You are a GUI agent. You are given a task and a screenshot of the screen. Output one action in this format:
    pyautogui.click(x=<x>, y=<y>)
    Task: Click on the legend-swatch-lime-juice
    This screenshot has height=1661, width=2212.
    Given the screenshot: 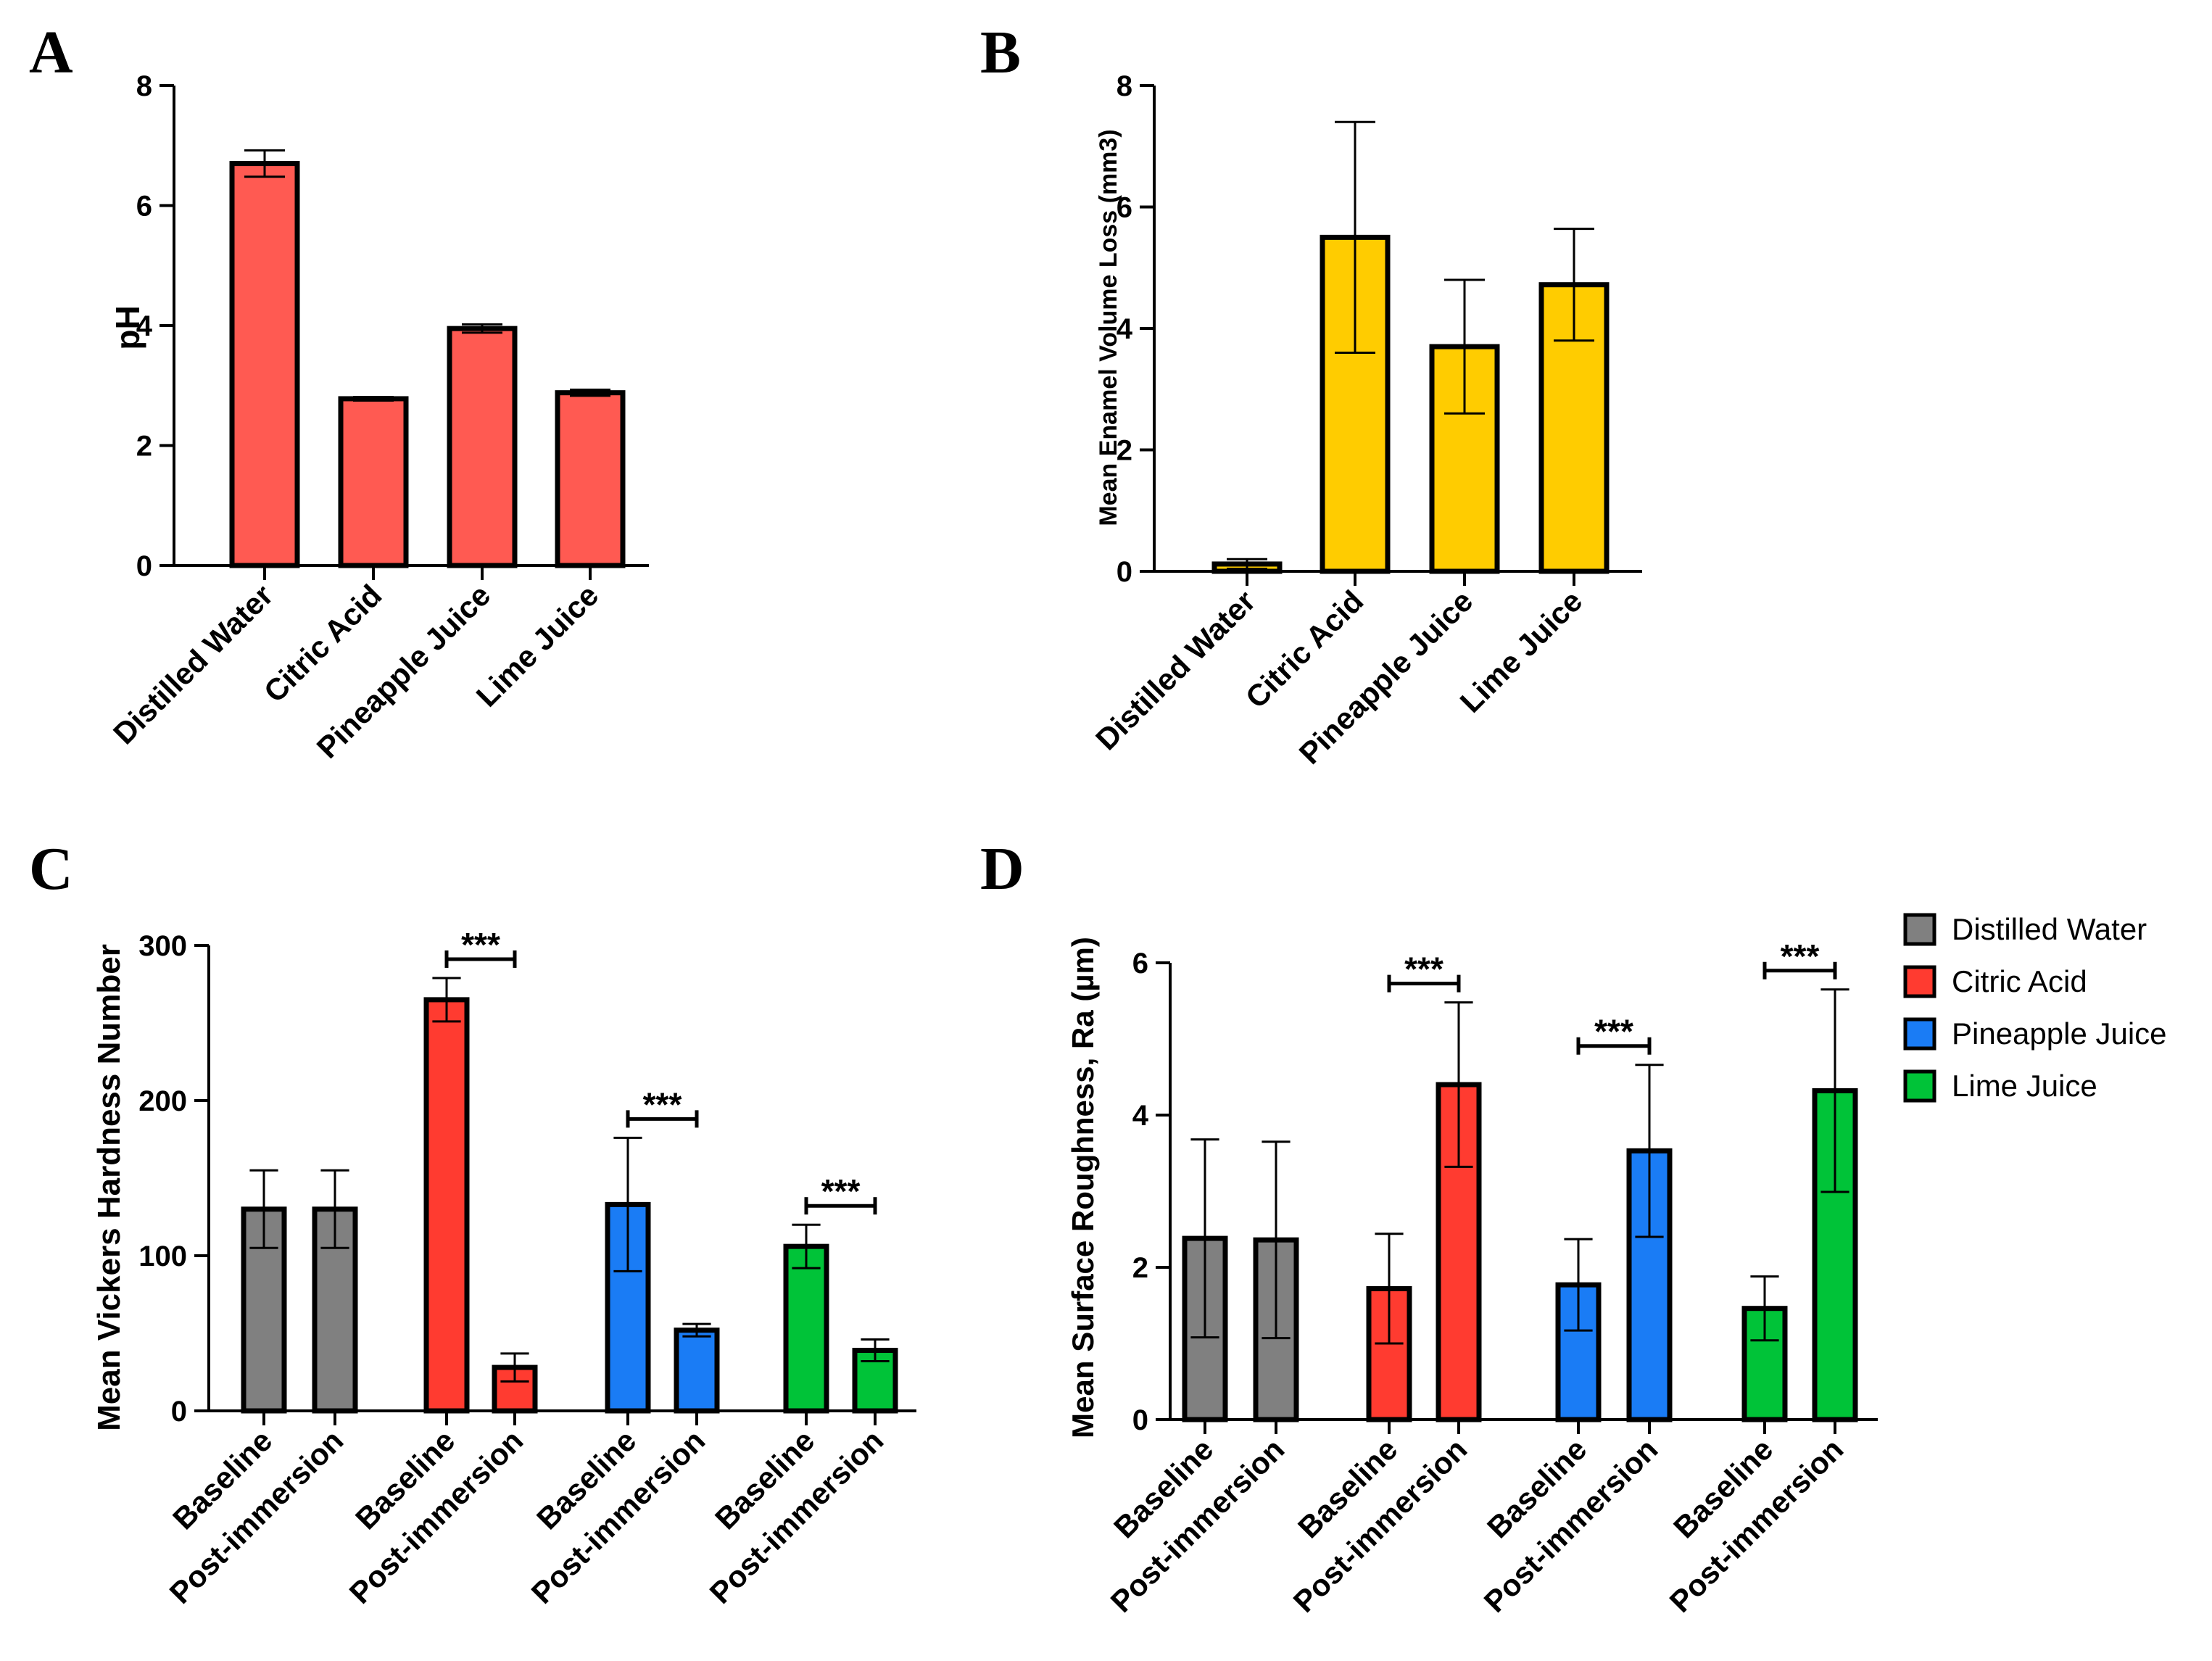 What is the action you would take?
    pyautogui.click(x=1919, y=1086)
    